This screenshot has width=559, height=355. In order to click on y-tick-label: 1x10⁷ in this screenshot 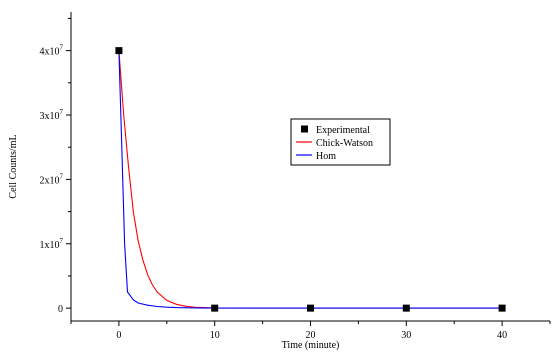, I will do `click(52, 244)`.